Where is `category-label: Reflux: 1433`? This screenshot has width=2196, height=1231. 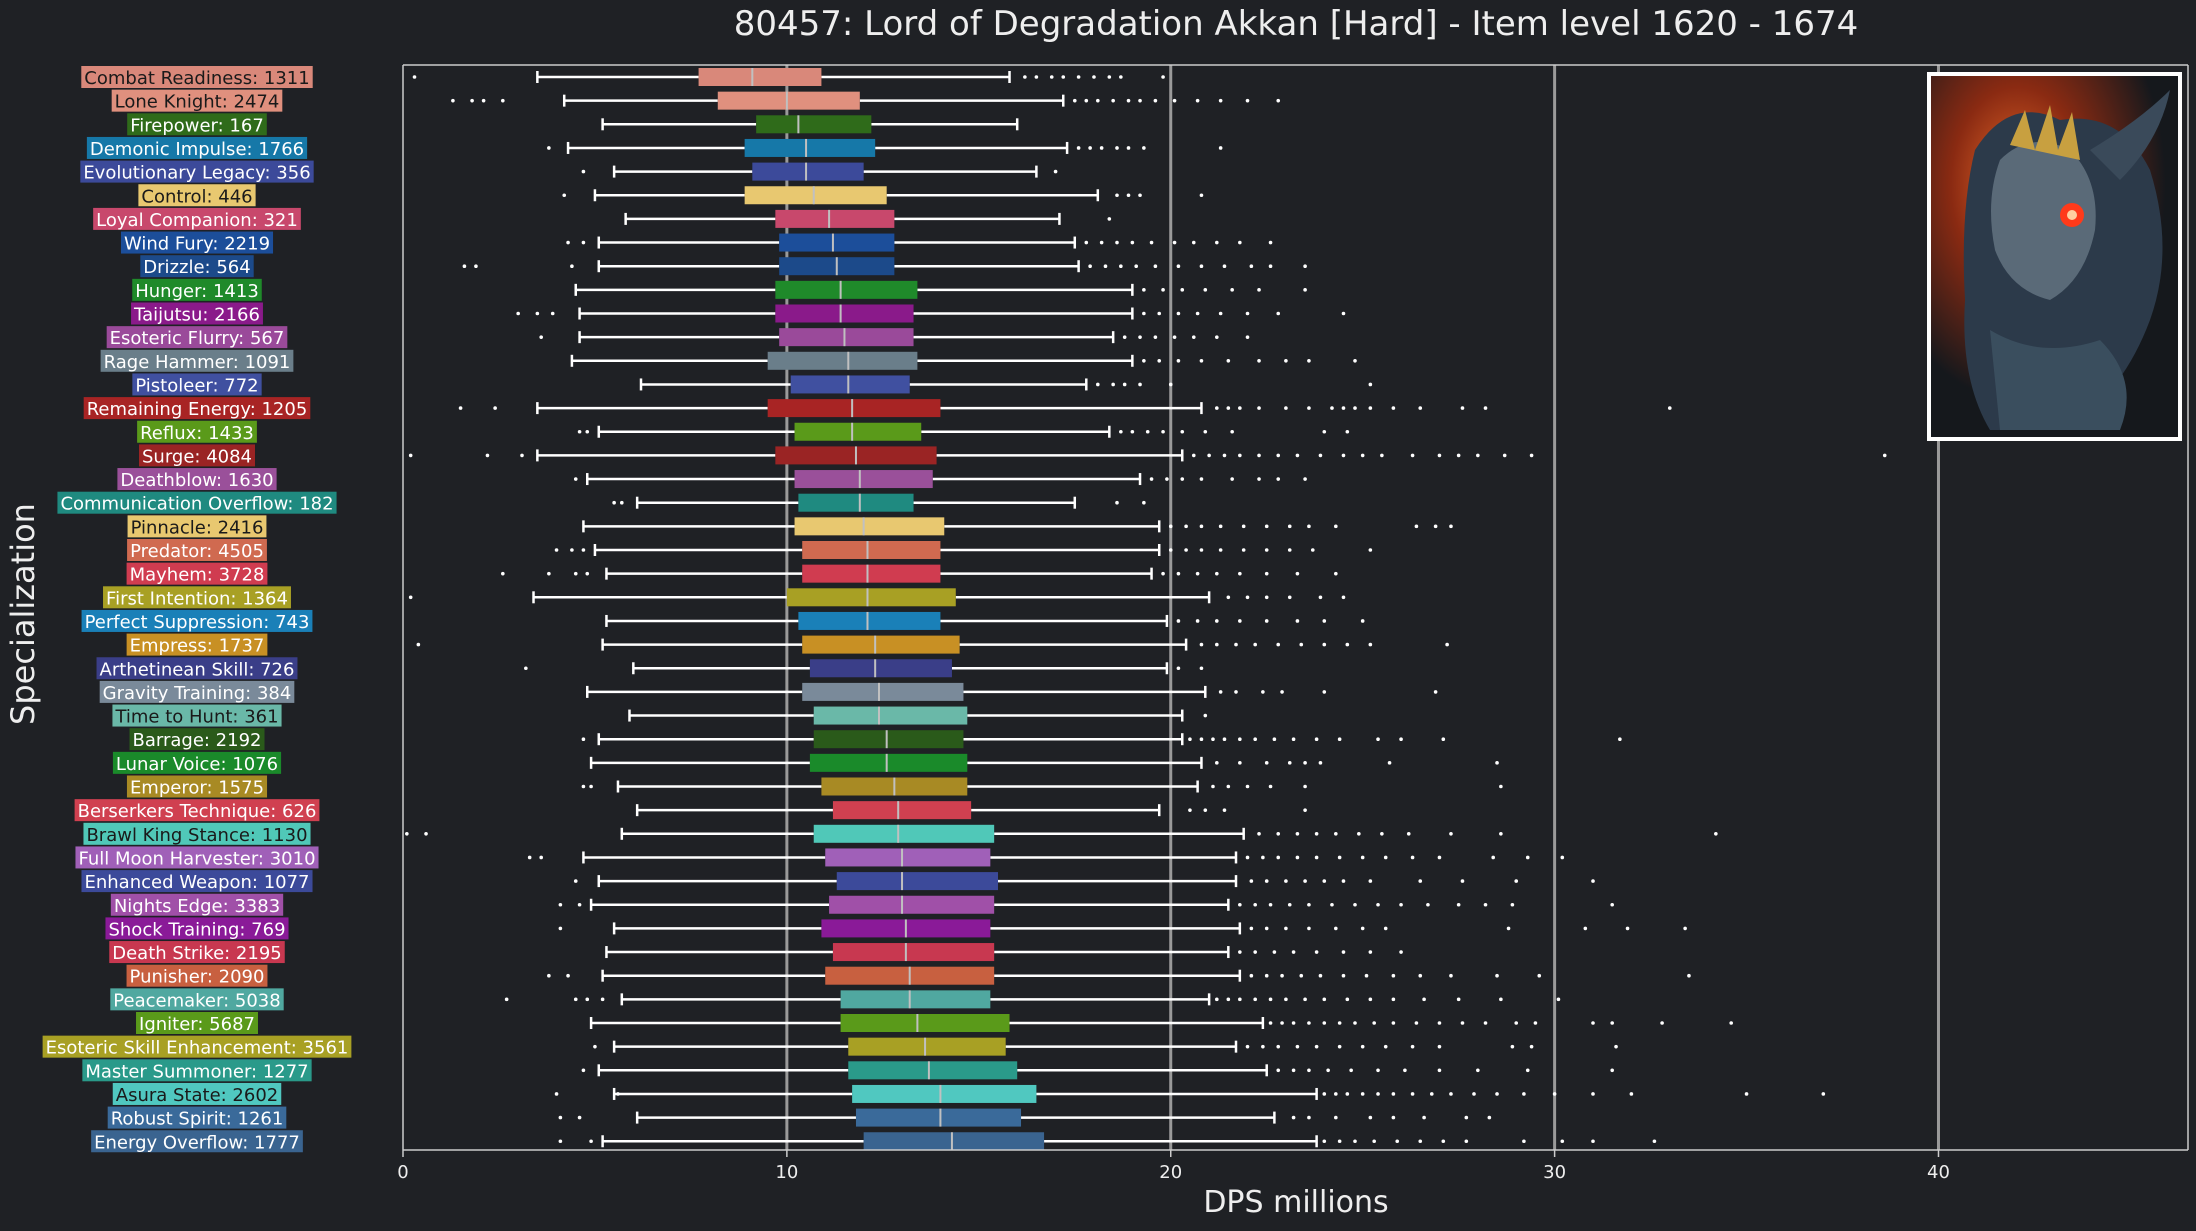
category-label: Reflux: 1433 is located at coordinates (197, 433).